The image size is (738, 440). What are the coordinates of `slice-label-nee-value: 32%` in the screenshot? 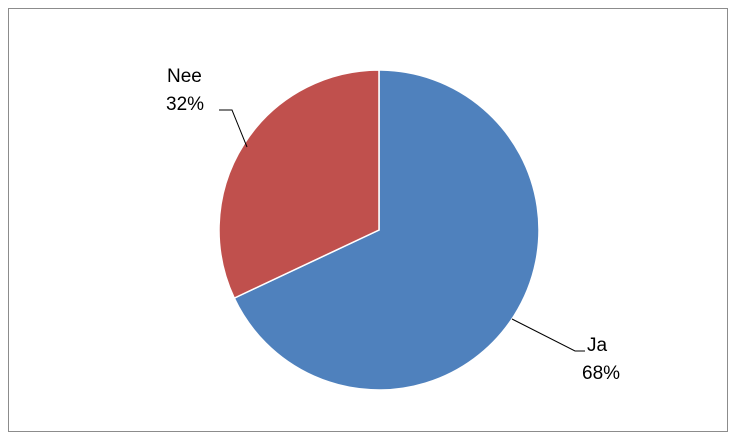 It's located at (185, 104).